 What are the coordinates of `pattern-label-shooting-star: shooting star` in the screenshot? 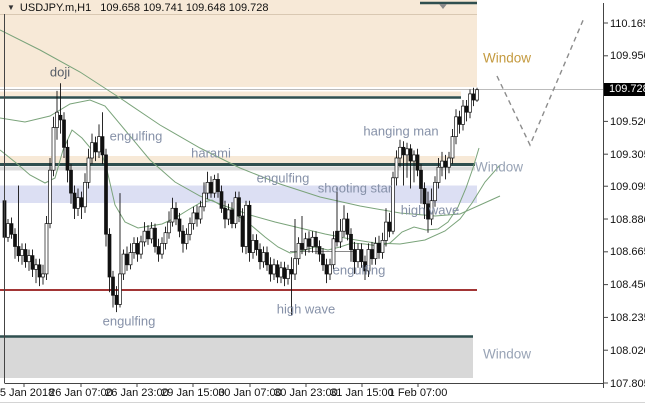 It's located at (355, 188).